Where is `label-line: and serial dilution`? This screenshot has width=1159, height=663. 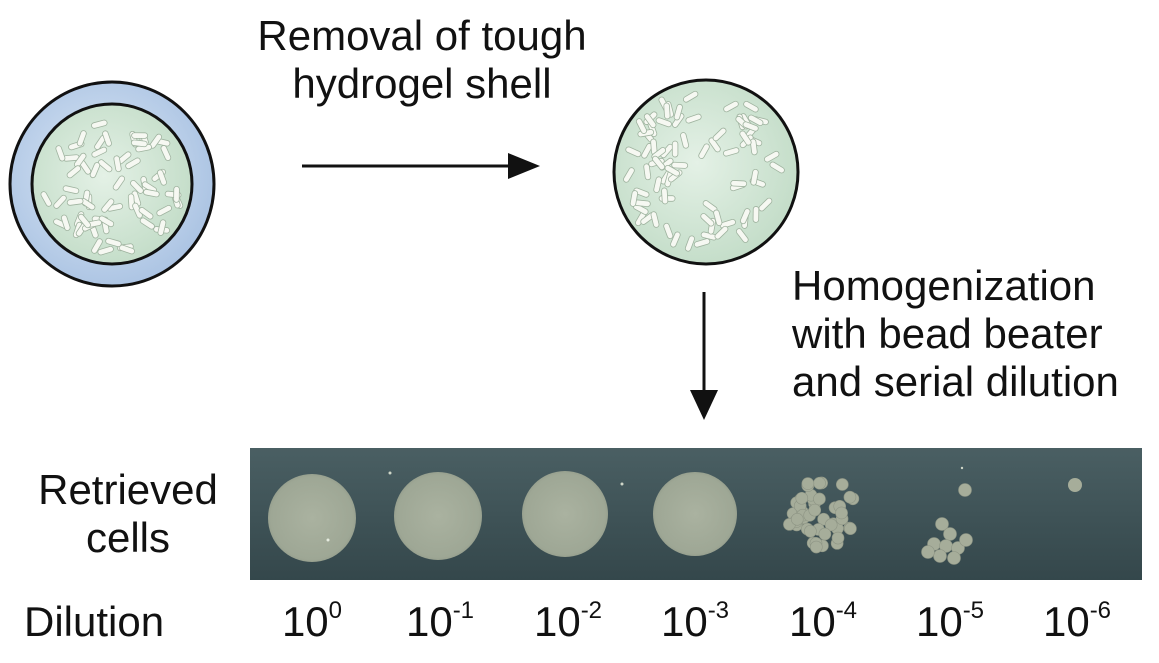
label-line: and serial dilution is located at coordinates (955, 381).